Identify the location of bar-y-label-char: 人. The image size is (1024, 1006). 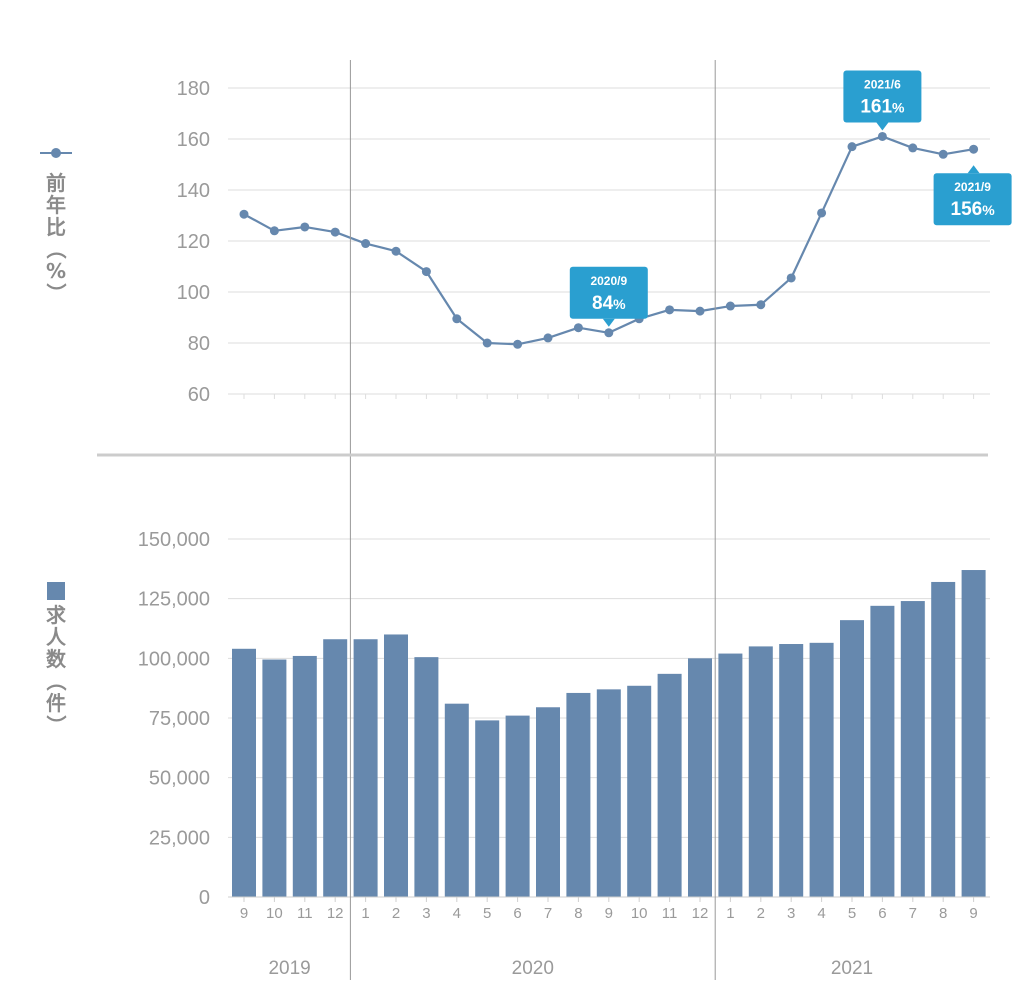
(56, 637).